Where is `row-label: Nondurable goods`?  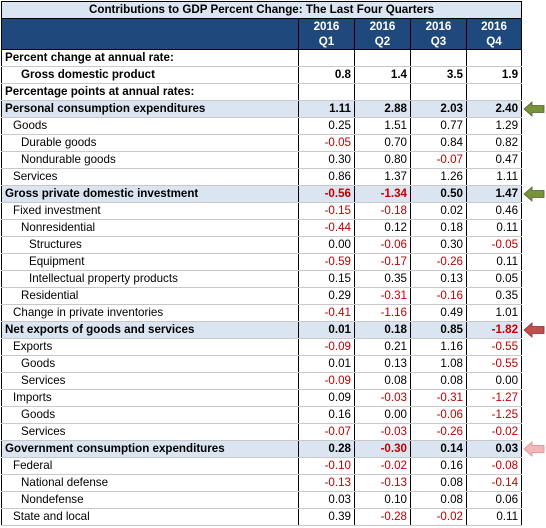 row-label: Nondurable goods is located at coordinates (150, 160).